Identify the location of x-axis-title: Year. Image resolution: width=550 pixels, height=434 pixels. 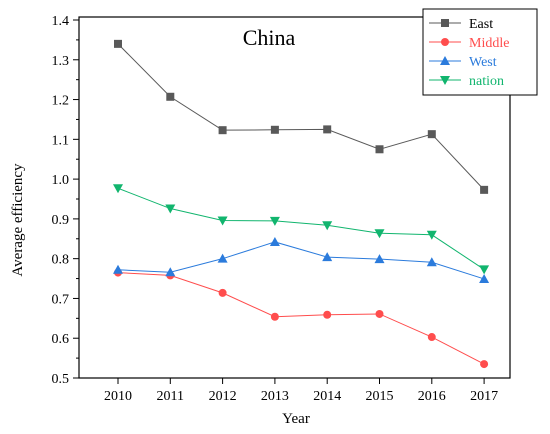
(296, 419).